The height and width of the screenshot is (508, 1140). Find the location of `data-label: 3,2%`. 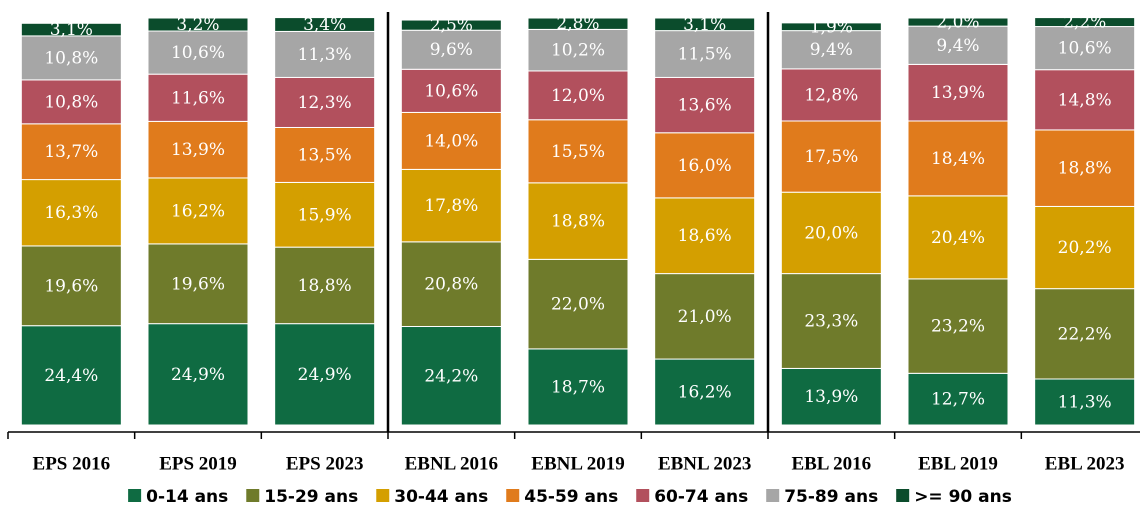

data-label: 3,2% is located at coordinates (197, 25).